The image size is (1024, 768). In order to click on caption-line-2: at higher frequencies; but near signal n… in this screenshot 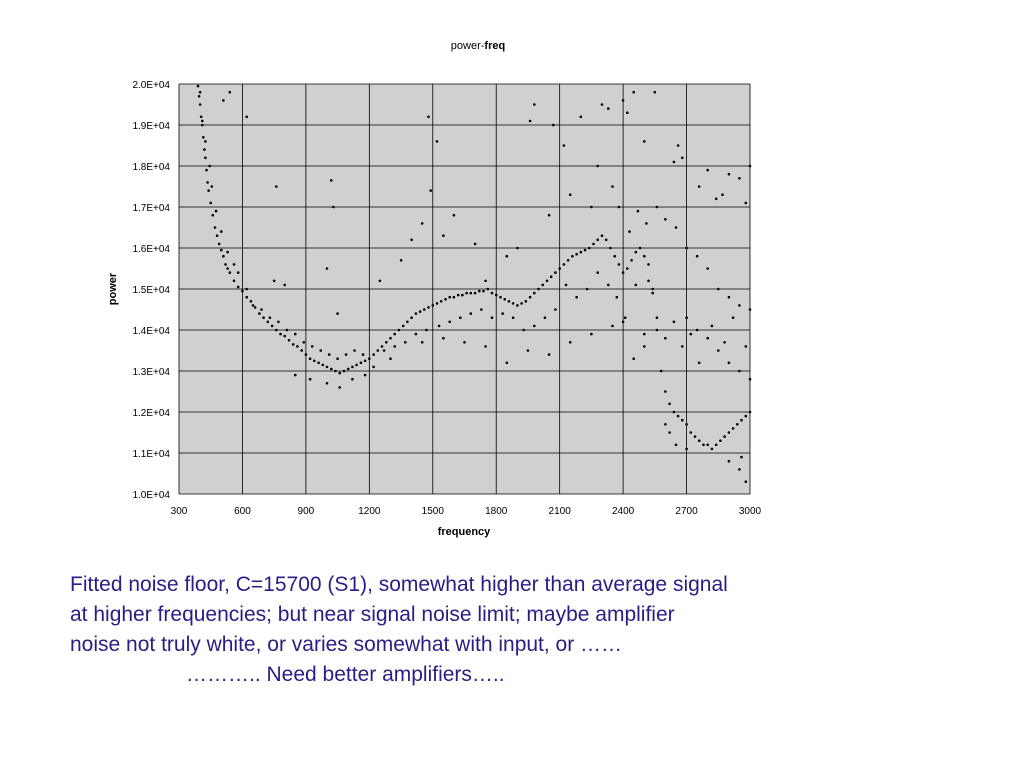, I will do `click(372, 614)`.